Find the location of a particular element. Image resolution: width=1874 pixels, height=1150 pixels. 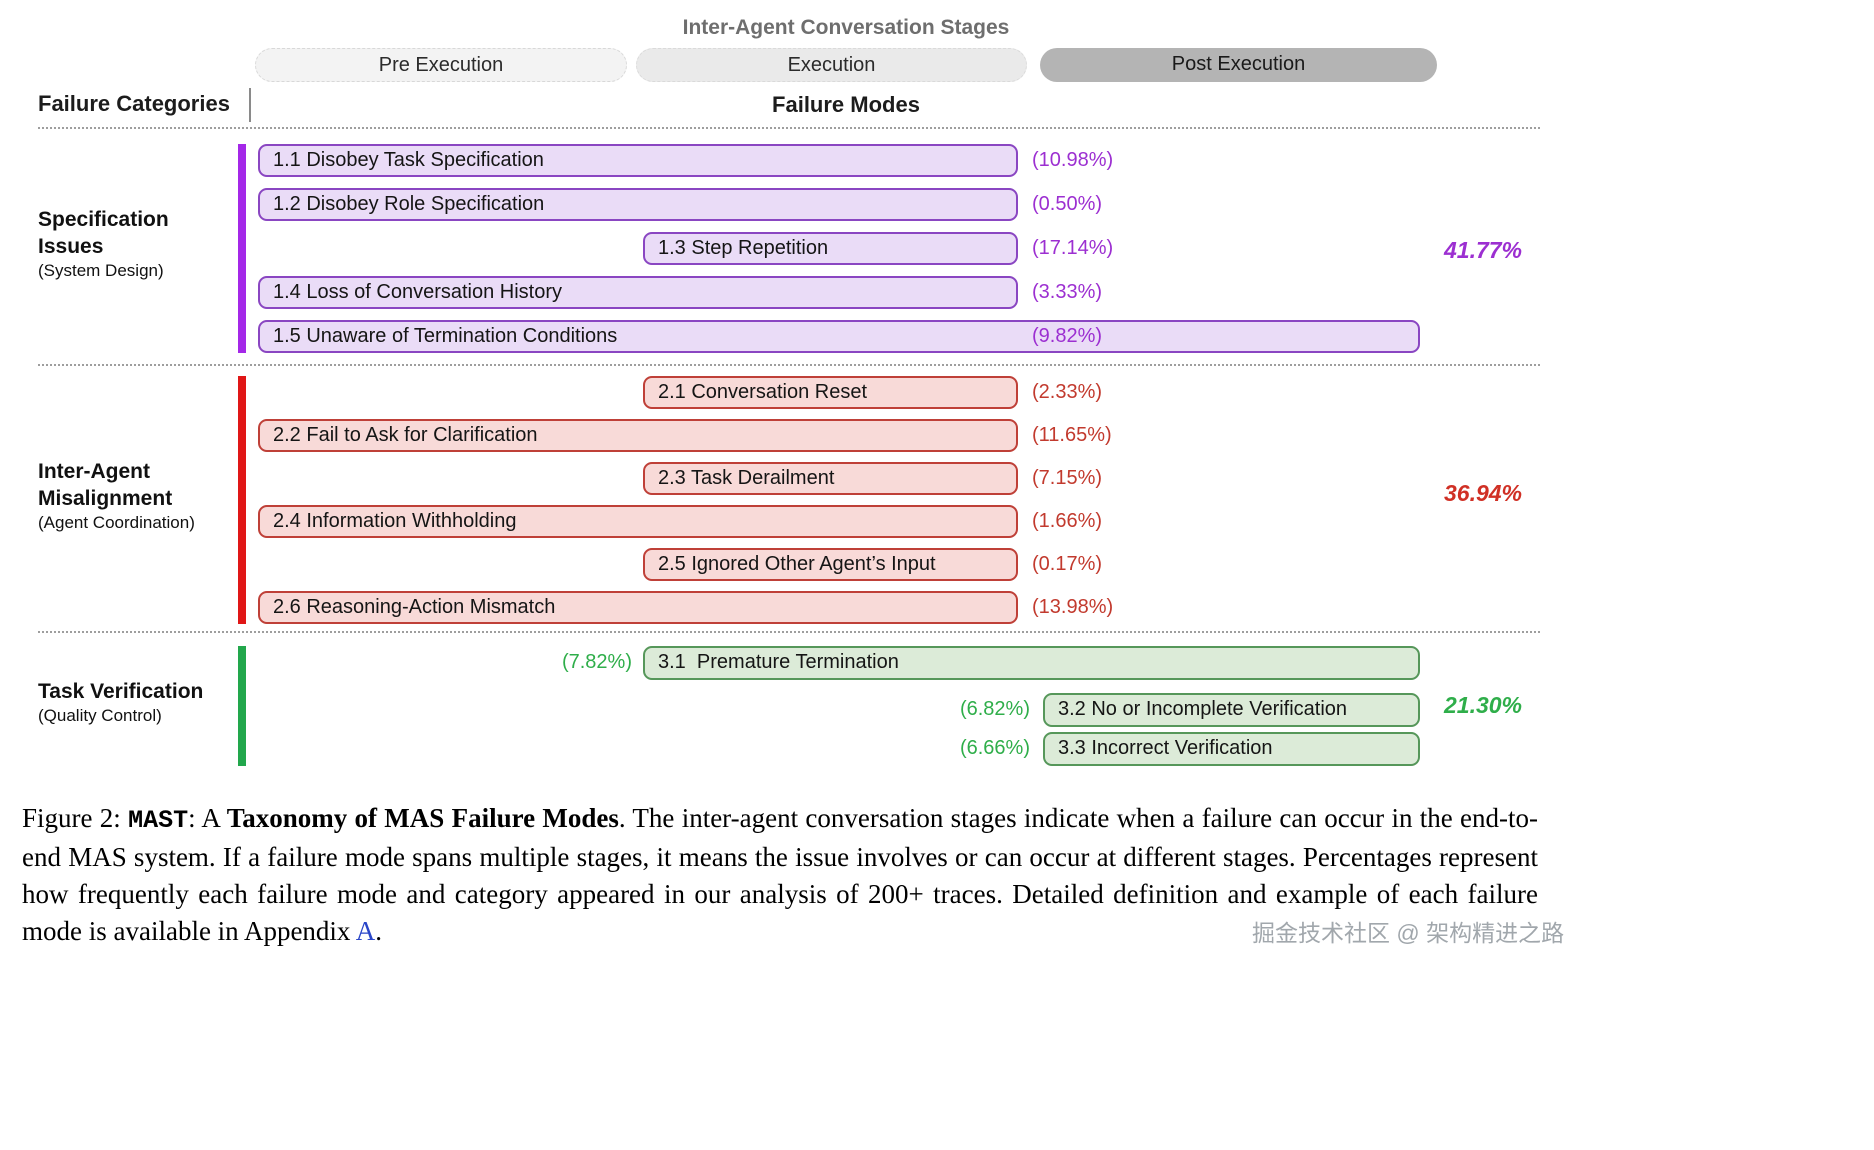

category-subtitle: (Agent Coordination) is located at coordinates (116, 522).